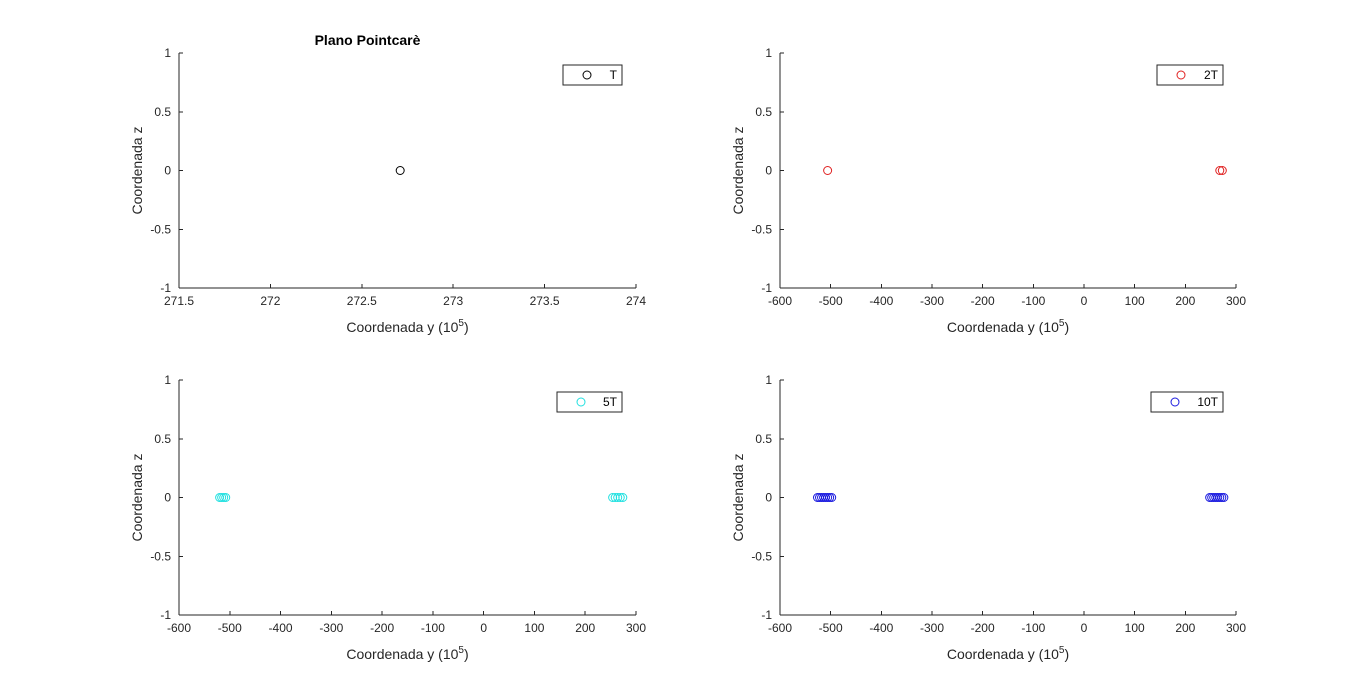  What do you see at coordinates (362, 301) in the screenshot?
I see `x-tick-label: 272.5` at bounding box center [362, 301].